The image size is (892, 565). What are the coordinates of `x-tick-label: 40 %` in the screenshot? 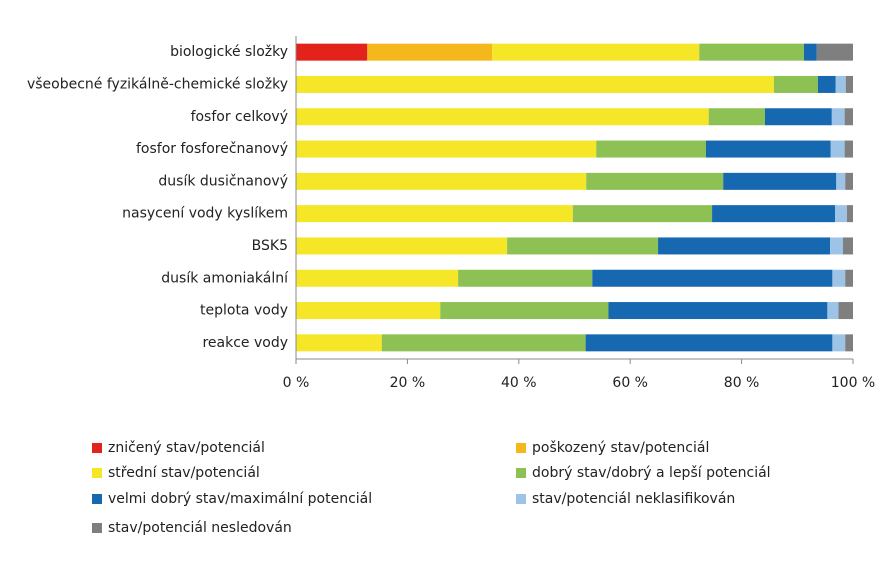 It's located at (519, 383).